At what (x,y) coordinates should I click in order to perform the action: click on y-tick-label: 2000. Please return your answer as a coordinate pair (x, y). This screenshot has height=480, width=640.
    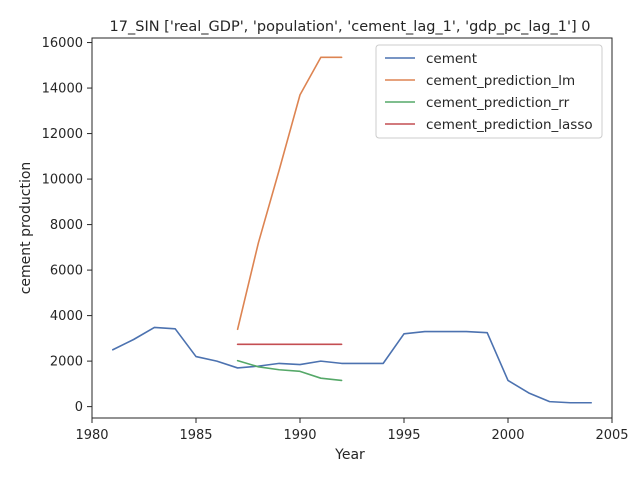
    Looking at the image, I should click on (66, 362).